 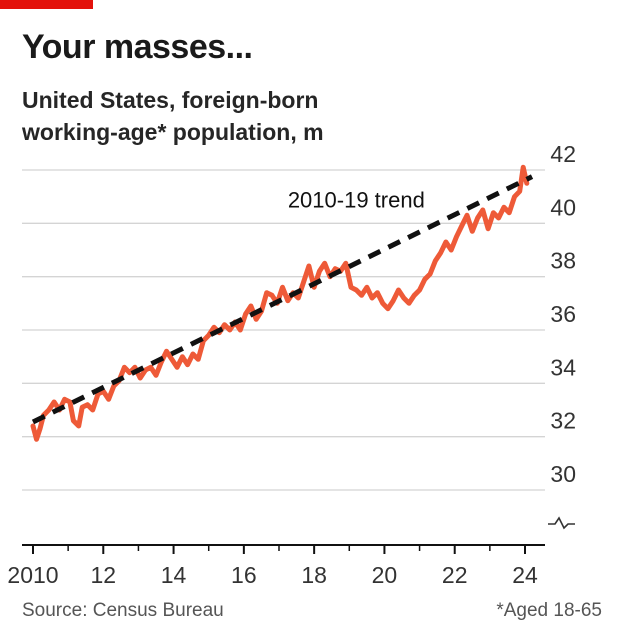 What do you see at coordinates (563, 154) in the screenshot?
I see `y-tick-label: 42` at bounding box center [563, 154].